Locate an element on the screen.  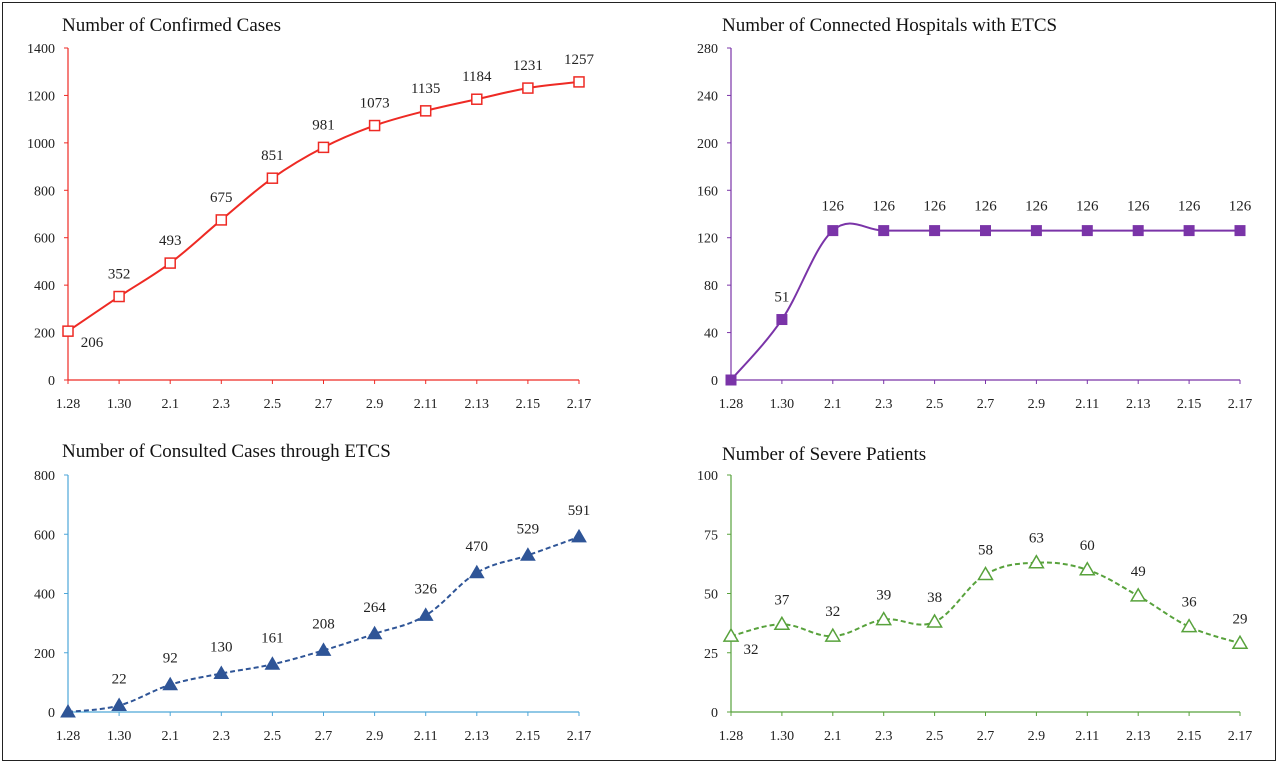
y-tick-label: 280 is located at coordinates (707, 49).